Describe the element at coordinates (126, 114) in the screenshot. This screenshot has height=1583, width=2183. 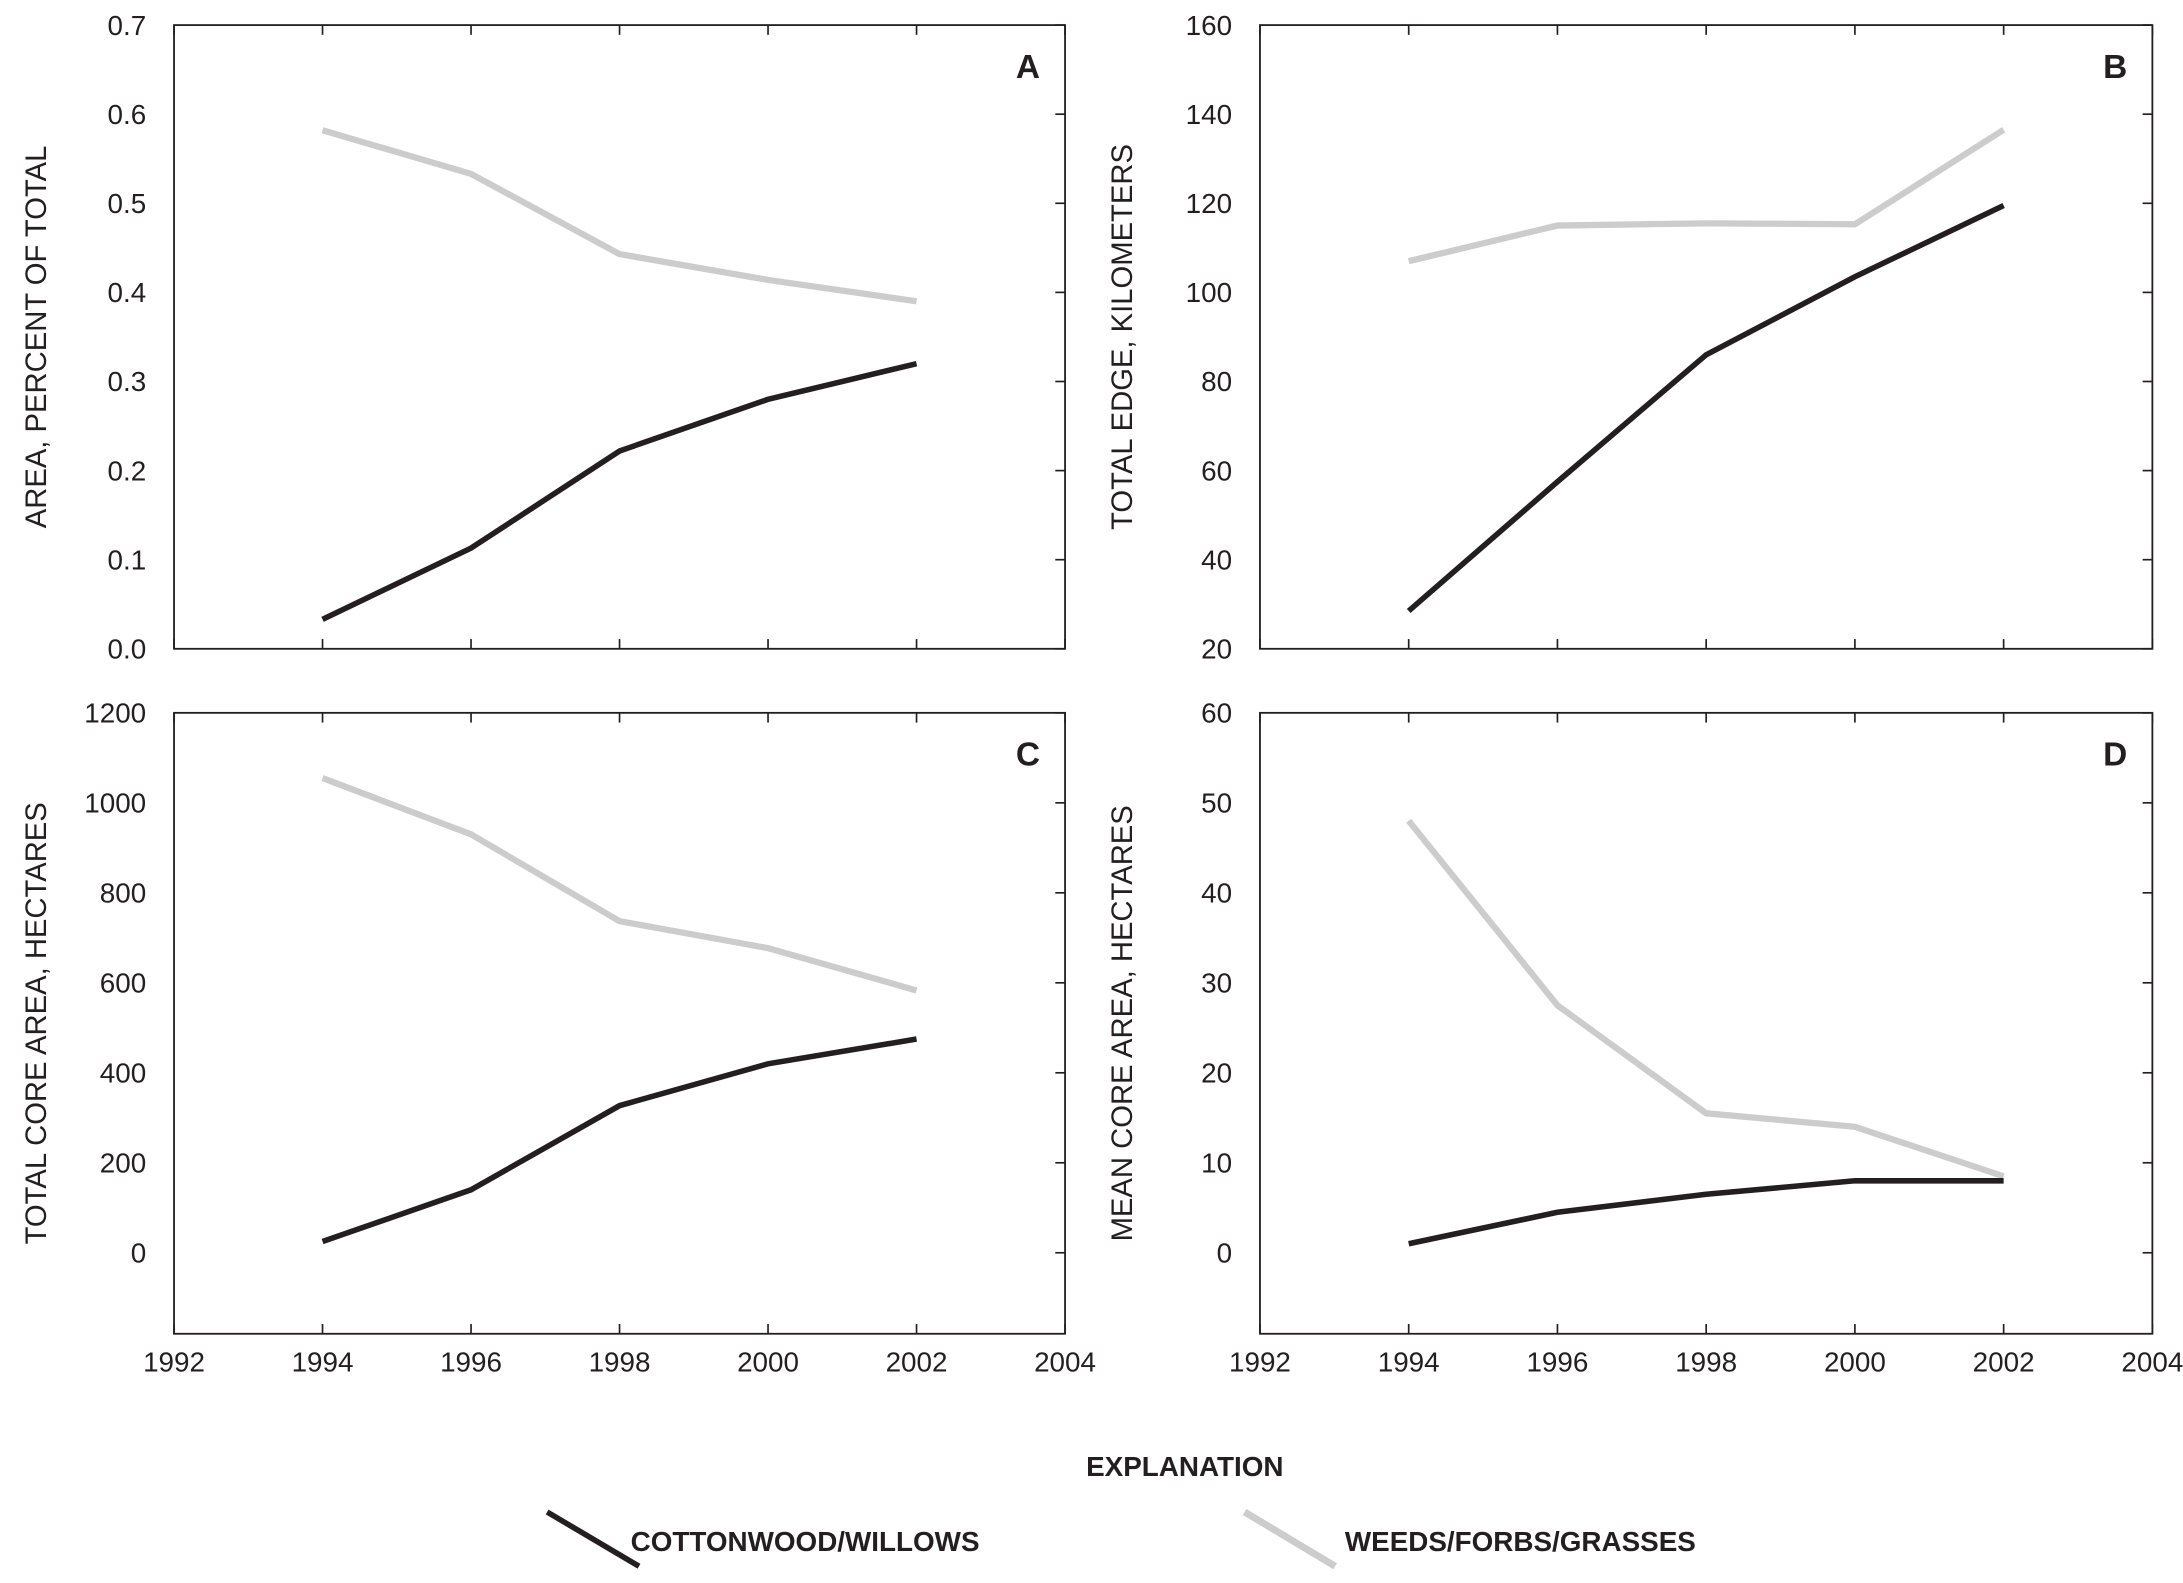
I see `y-tick-label: 0.6` at that location.